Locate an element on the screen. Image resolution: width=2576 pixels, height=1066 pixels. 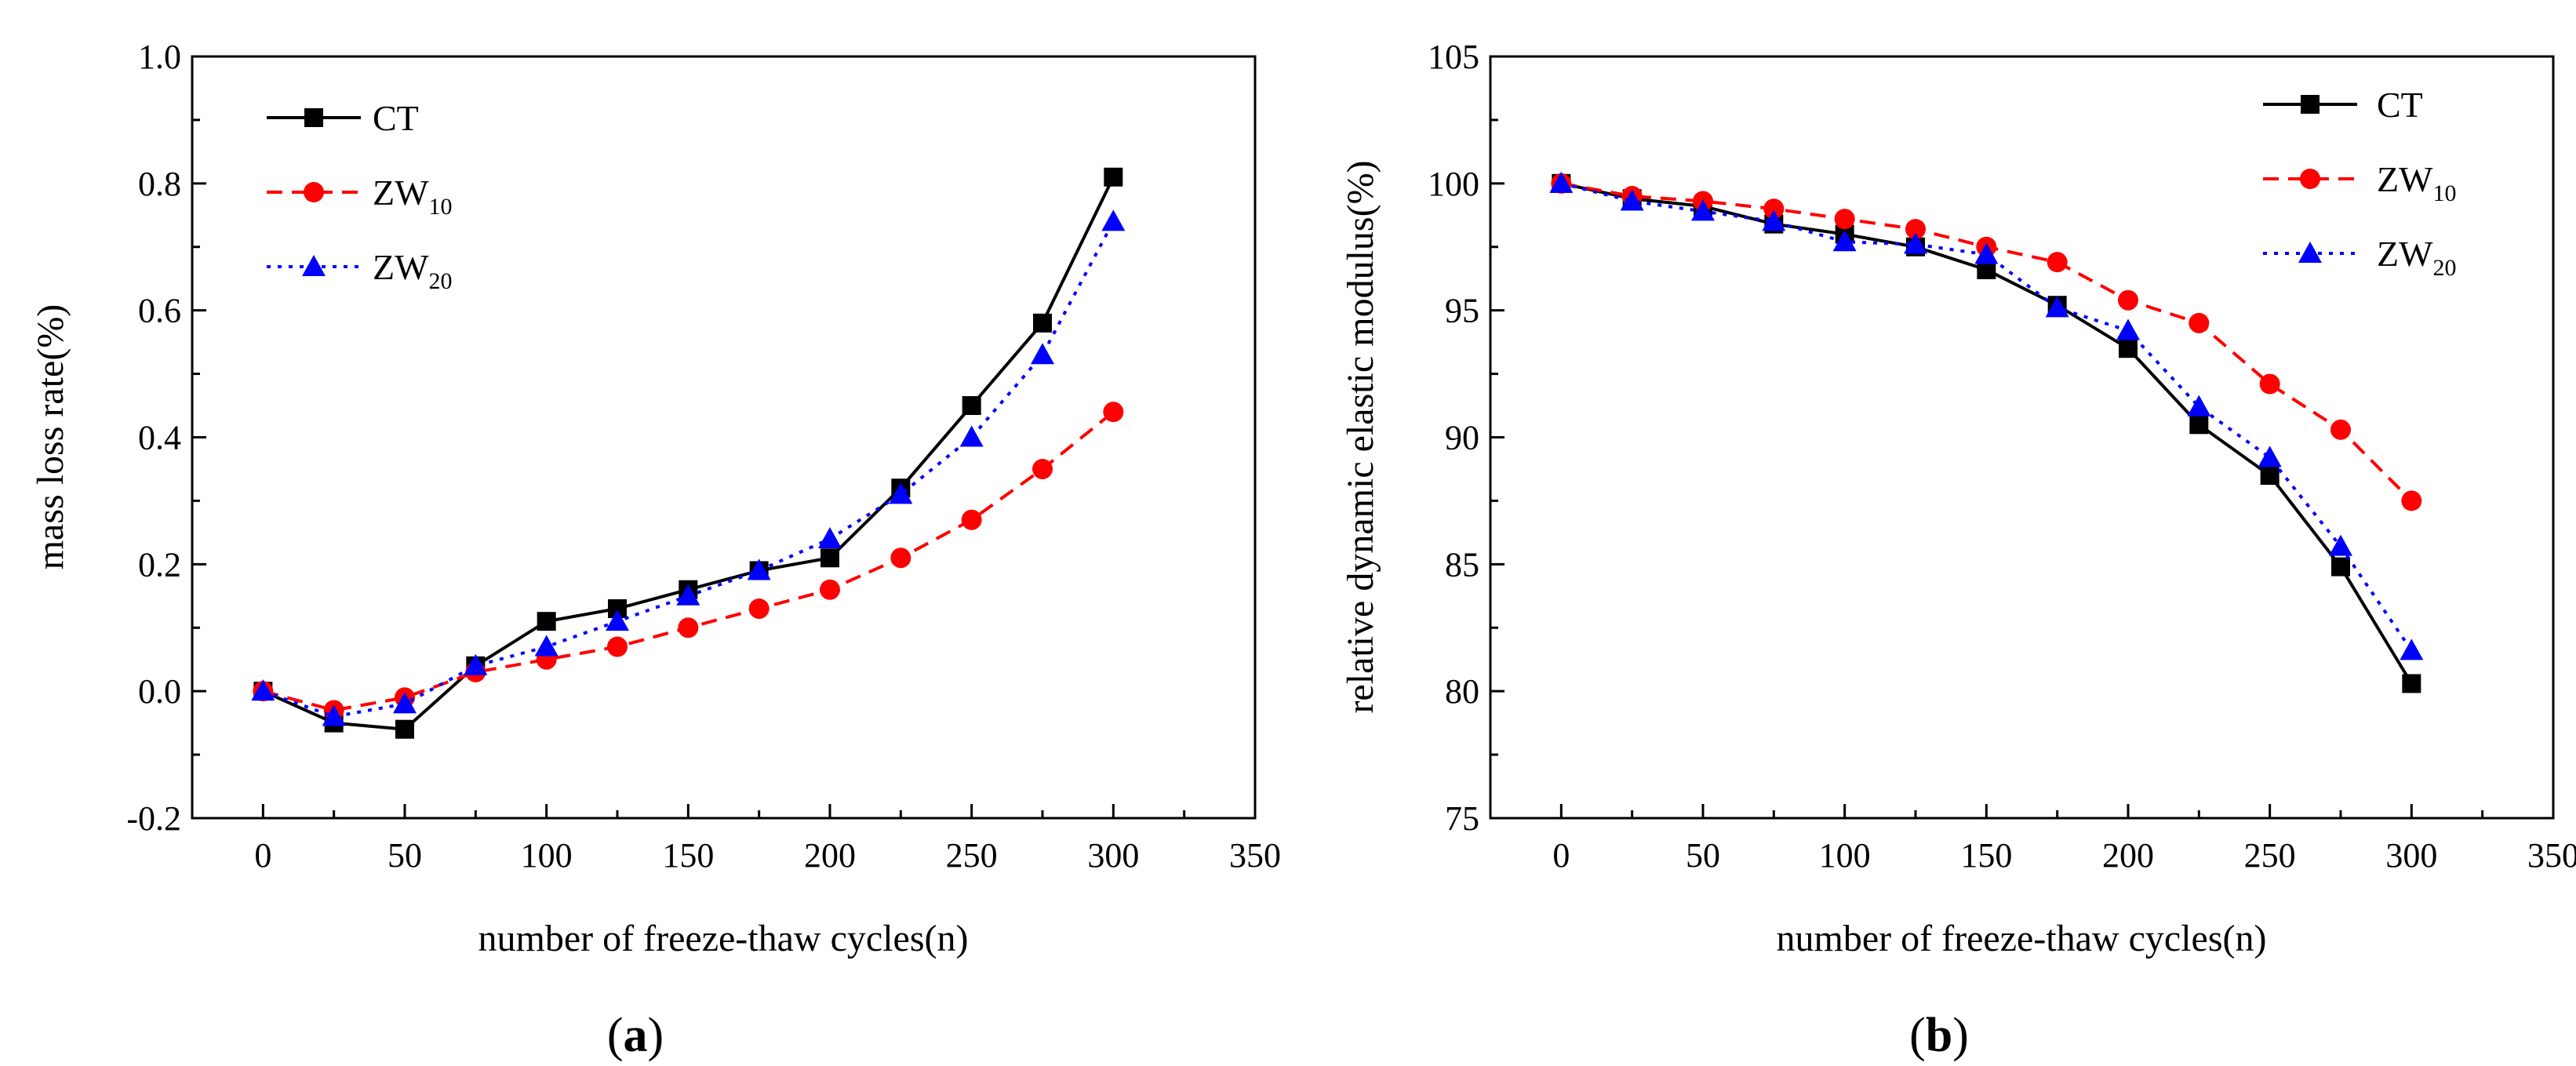
y-tick-label: 85 is located at coordinates (1462, 565).